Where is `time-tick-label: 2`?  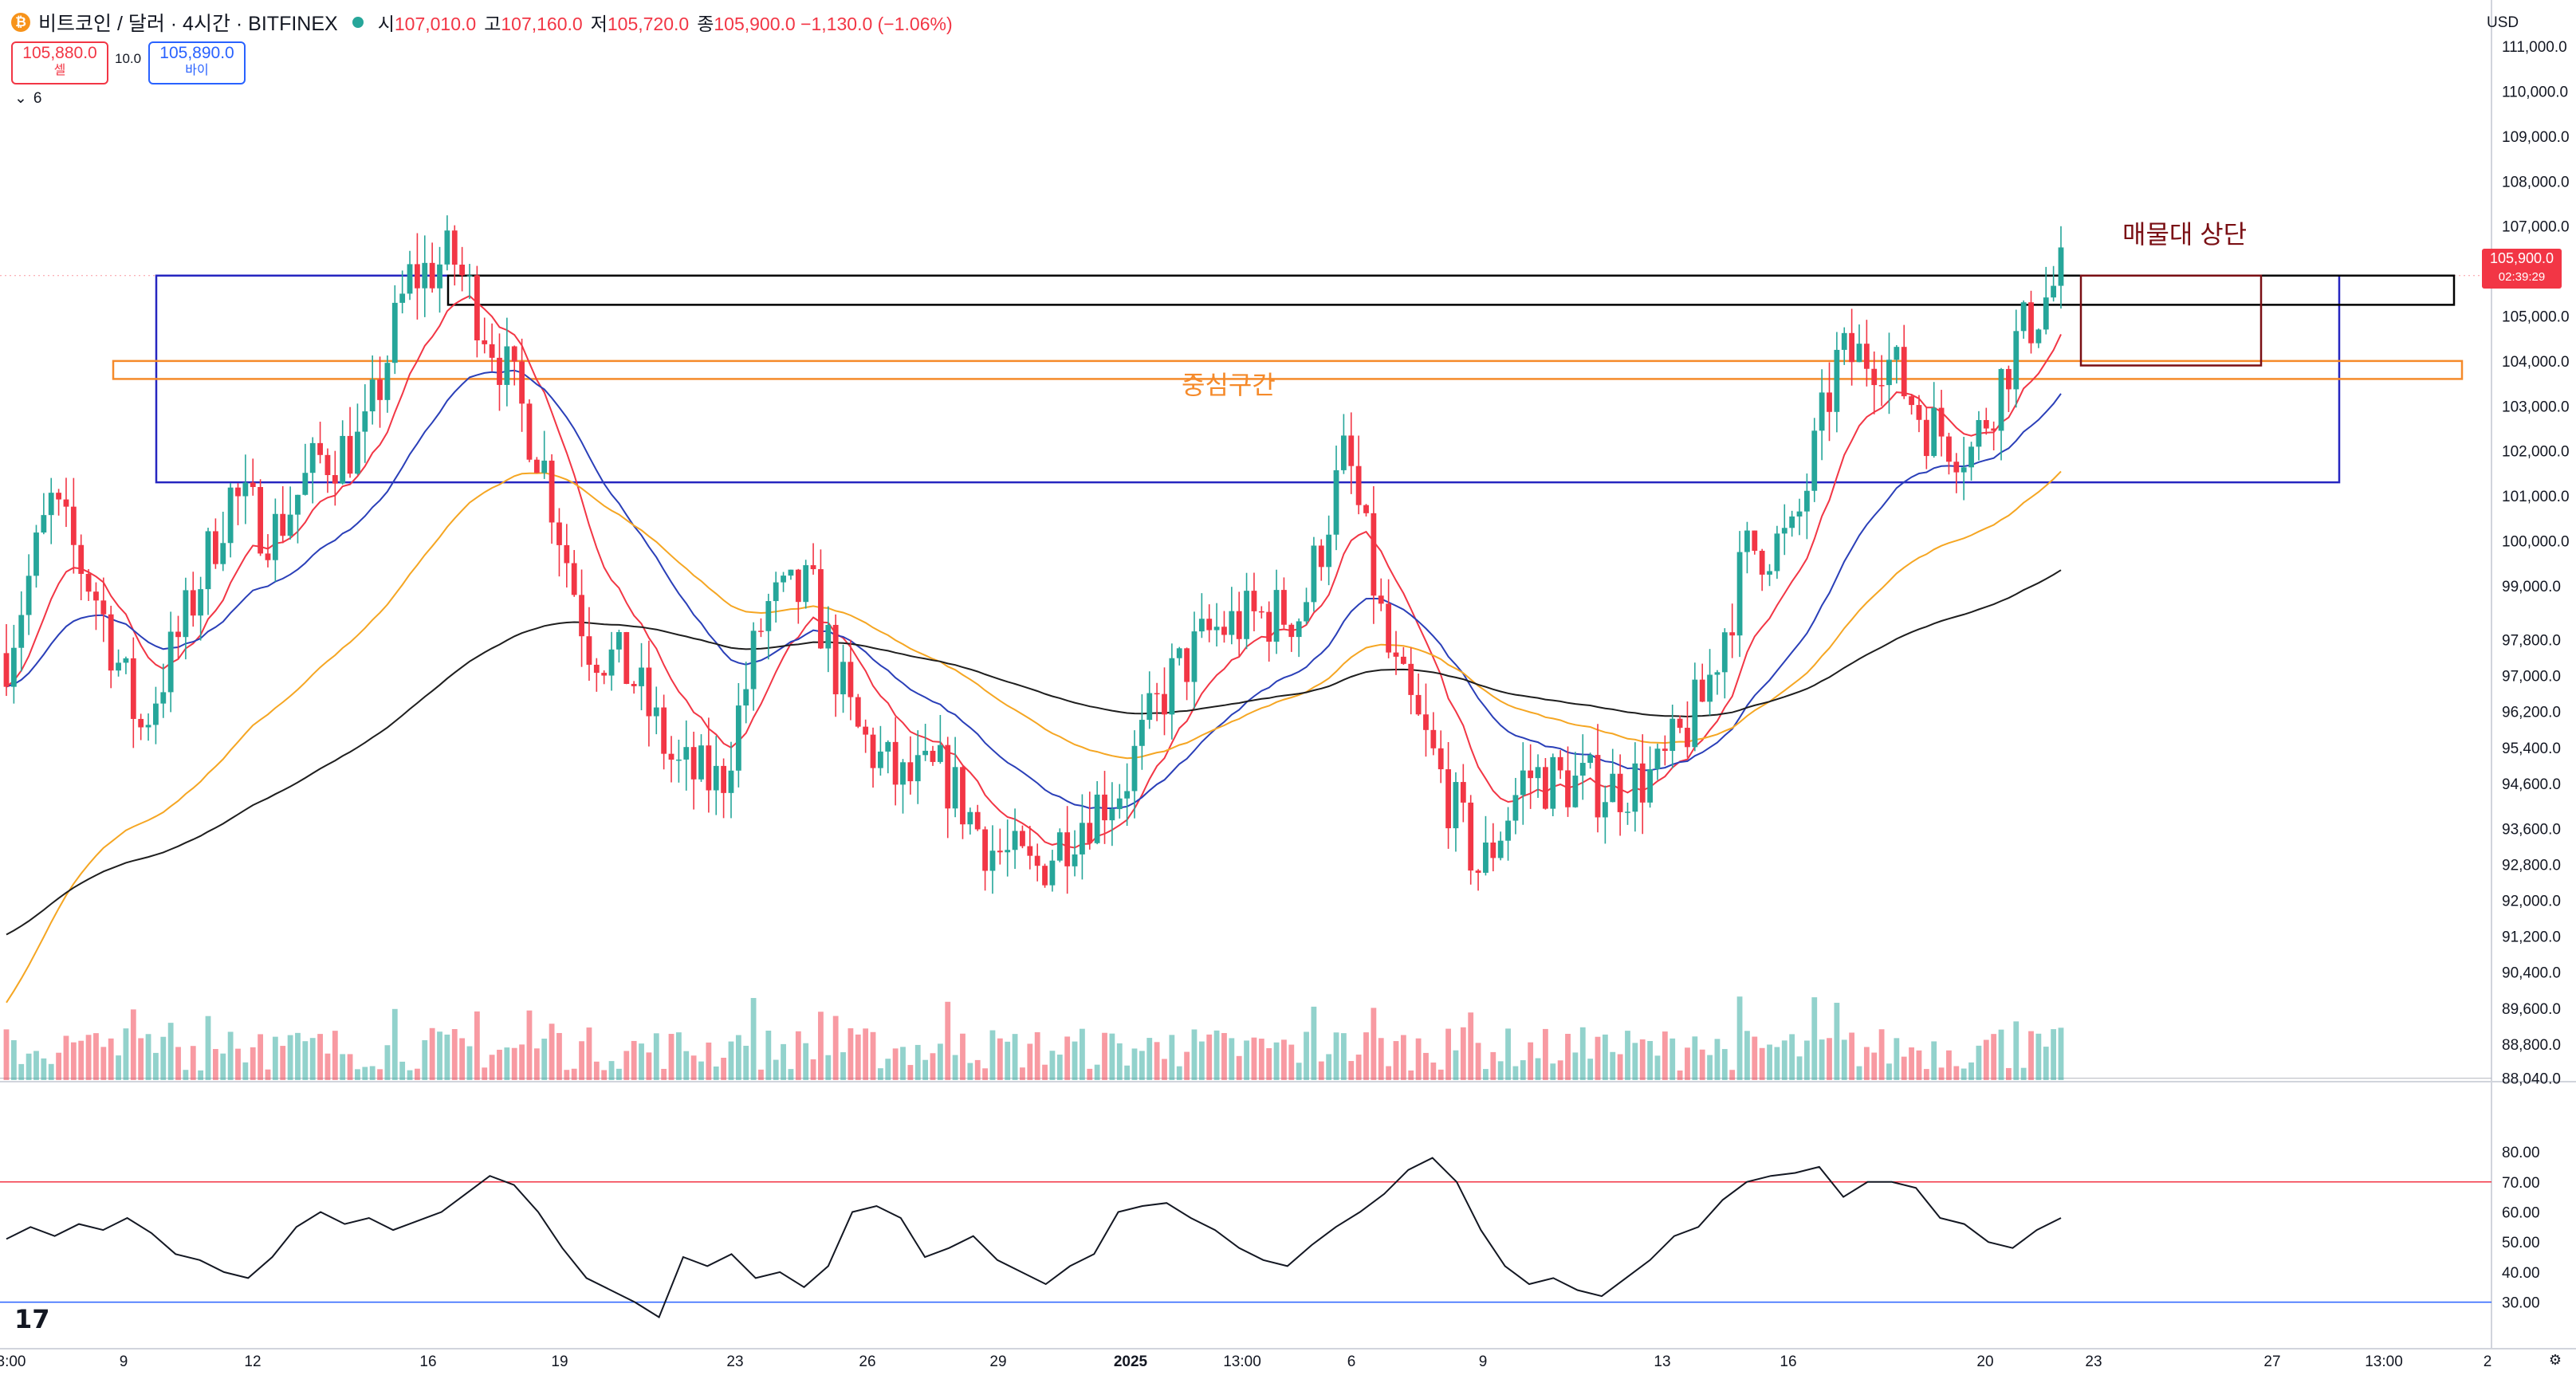
time-tick-label: 2 is located at coordinates (2488, 1361).